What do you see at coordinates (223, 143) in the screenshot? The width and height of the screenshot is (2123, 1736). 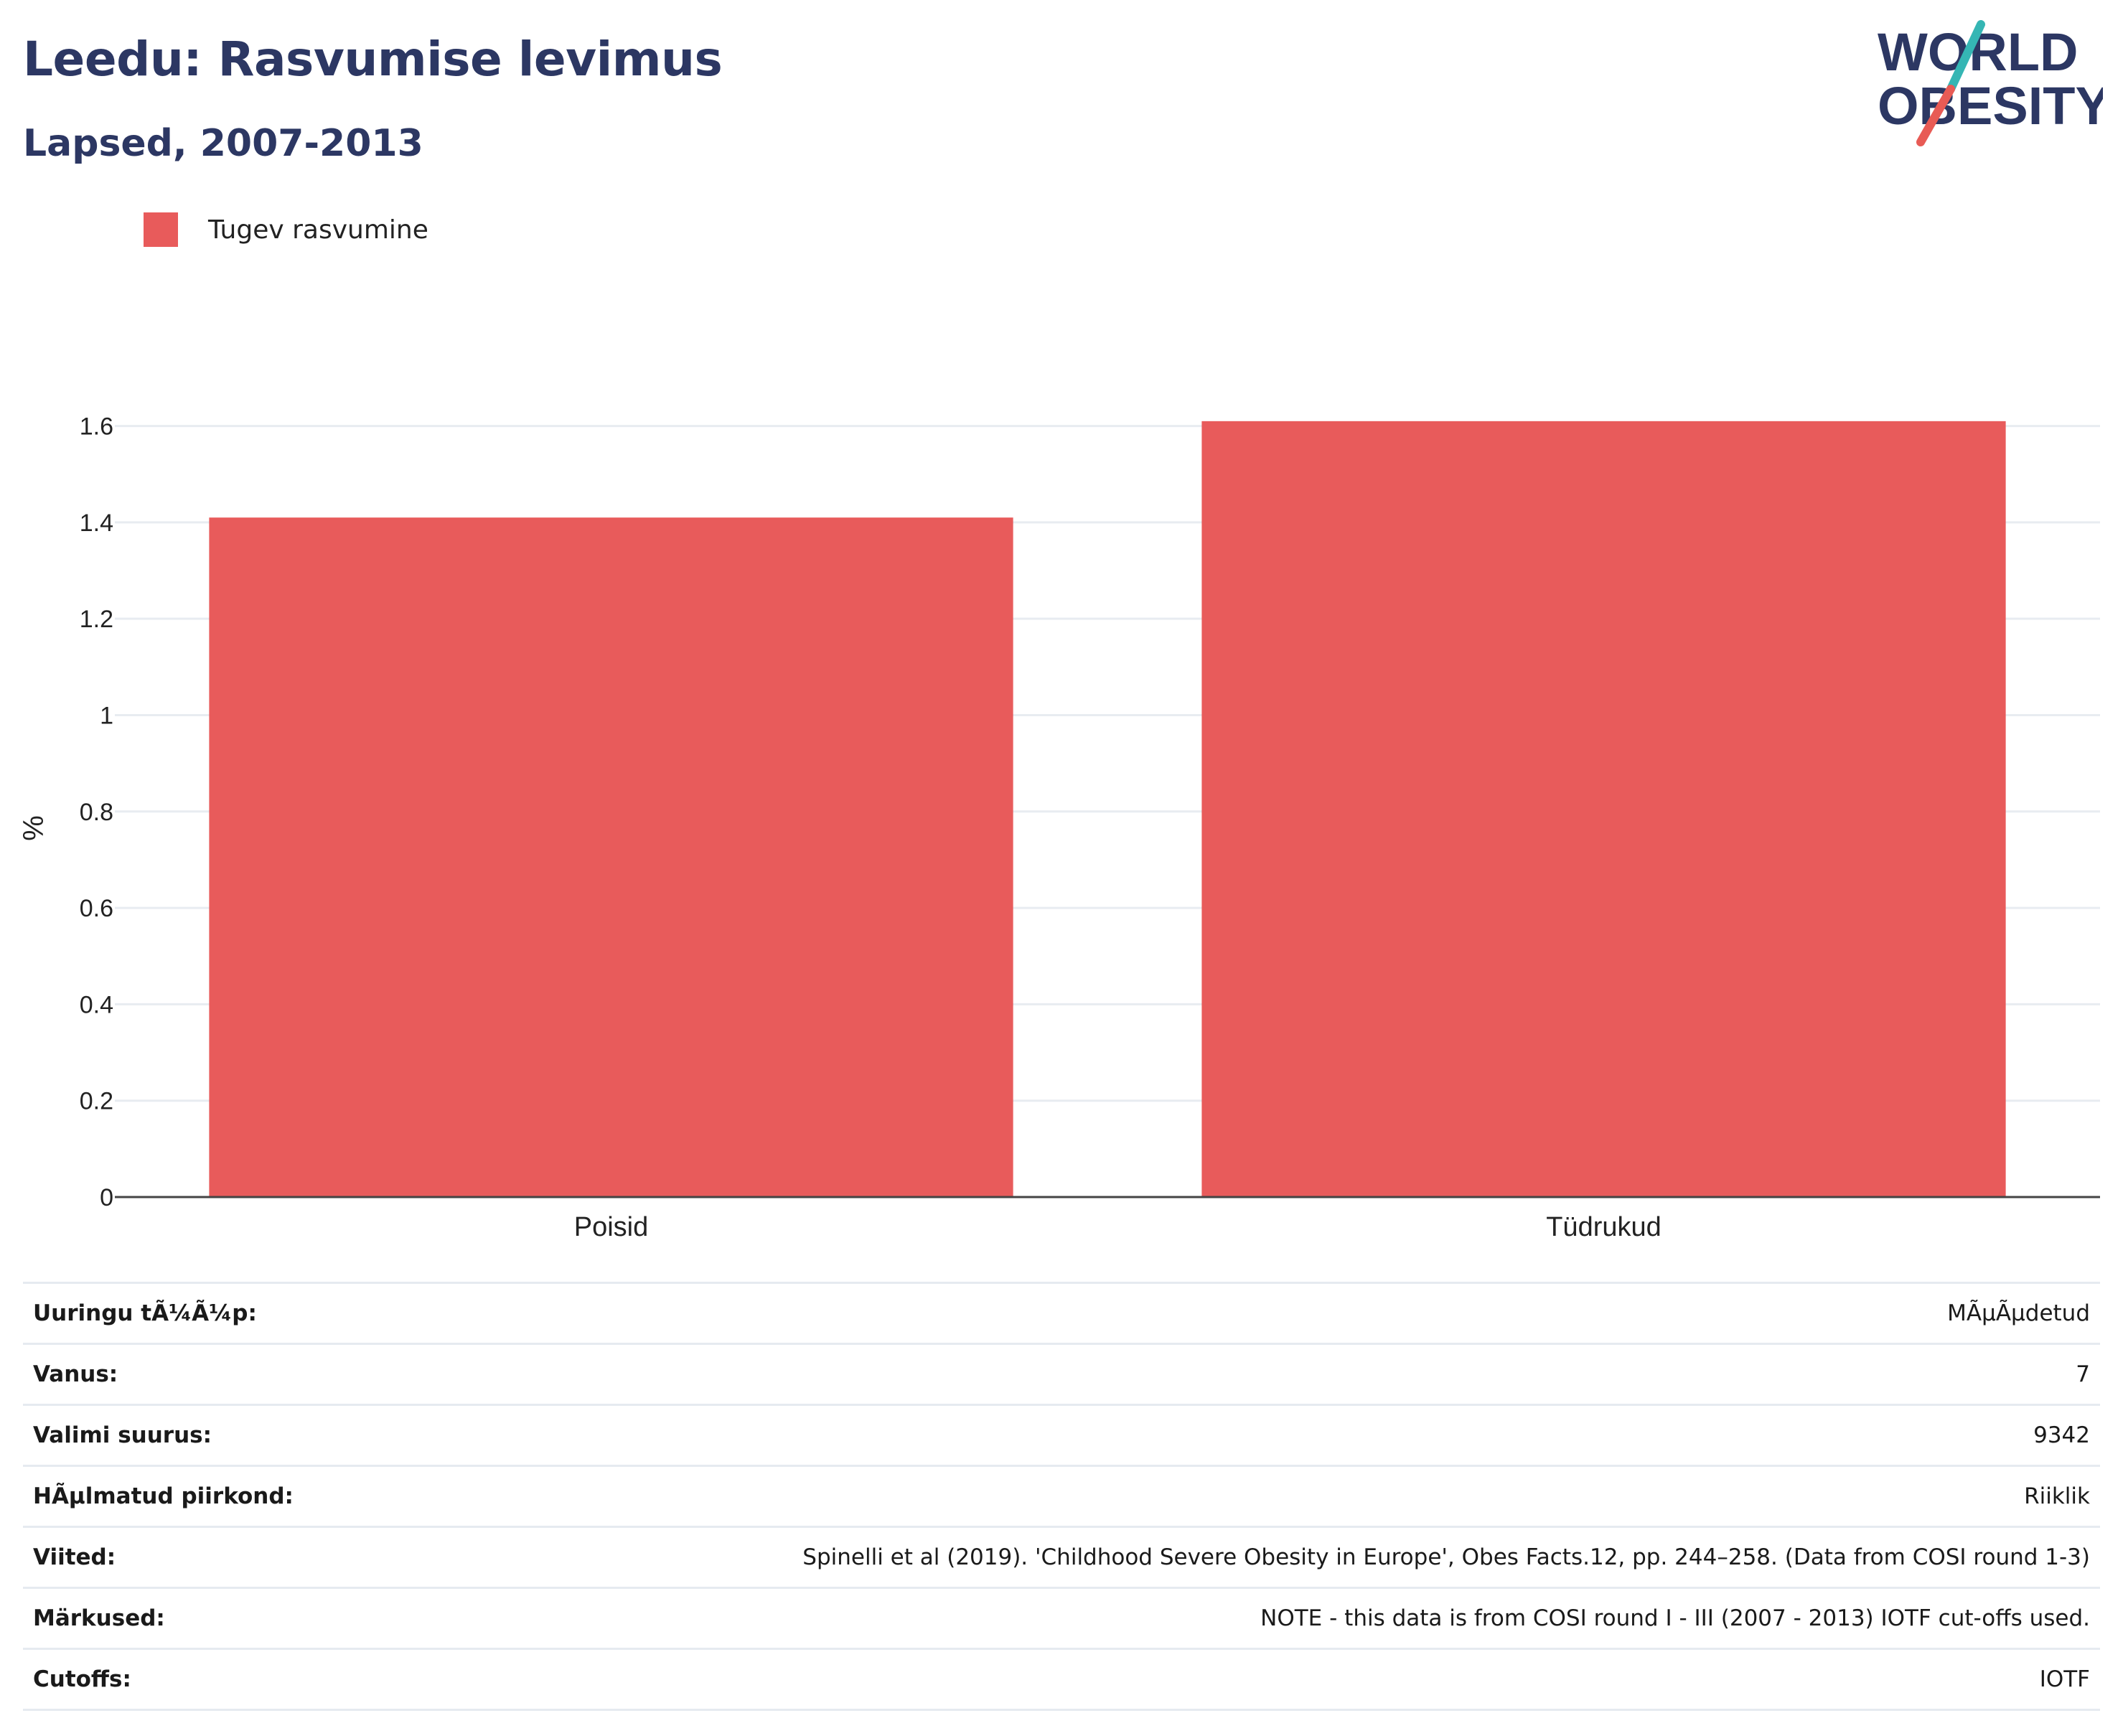 I see `page-subtitle: Lapsed, 2007-2013` at bounding box center [223, 143].